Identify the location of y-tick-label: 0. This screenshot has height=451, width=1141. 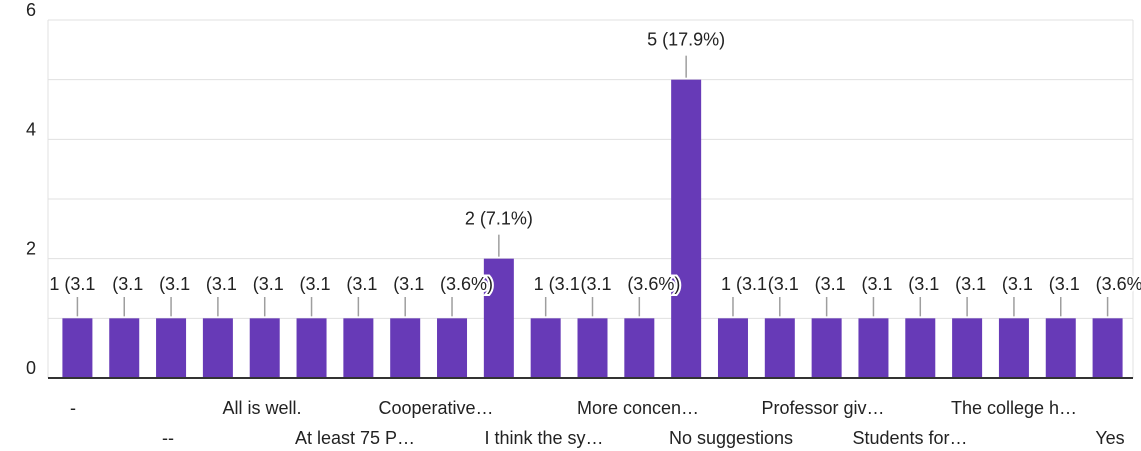
(31, 368).